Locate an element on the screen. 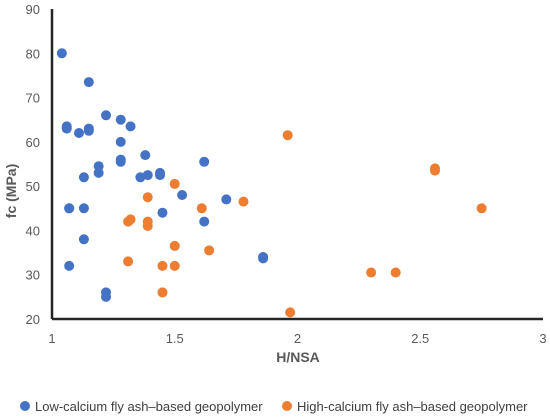  legend-marker-low-calcium is located at coordinates (25, 406).